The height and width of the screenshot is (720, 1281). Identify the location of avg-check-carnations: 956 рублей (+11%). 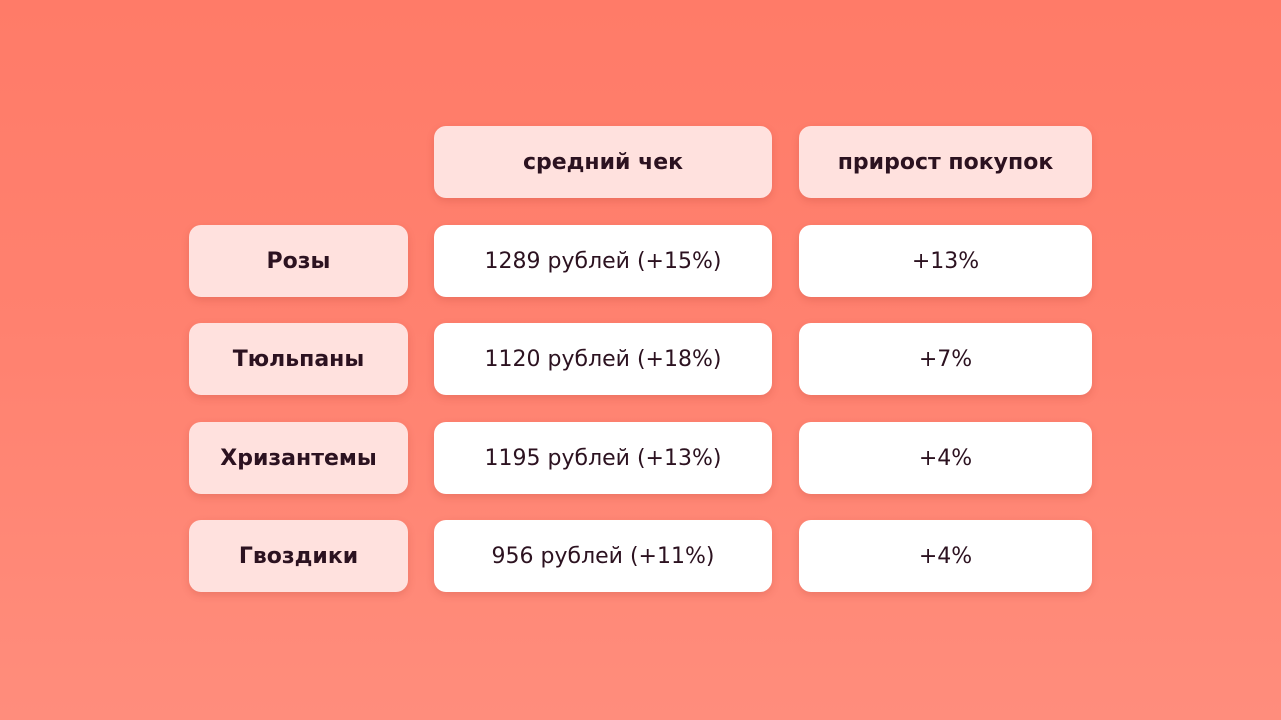
(603, 556).